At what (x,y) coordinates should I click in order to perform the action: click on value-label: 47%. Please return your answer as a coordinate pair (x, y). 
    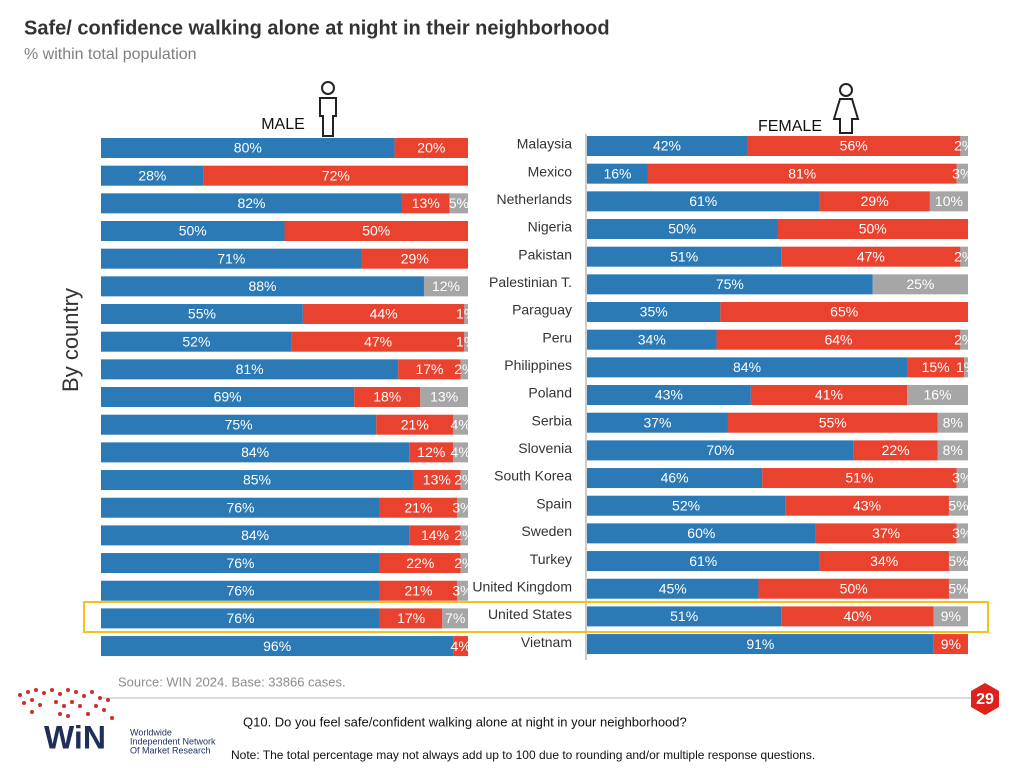
    Looking at the image, I should click on (378, 341).